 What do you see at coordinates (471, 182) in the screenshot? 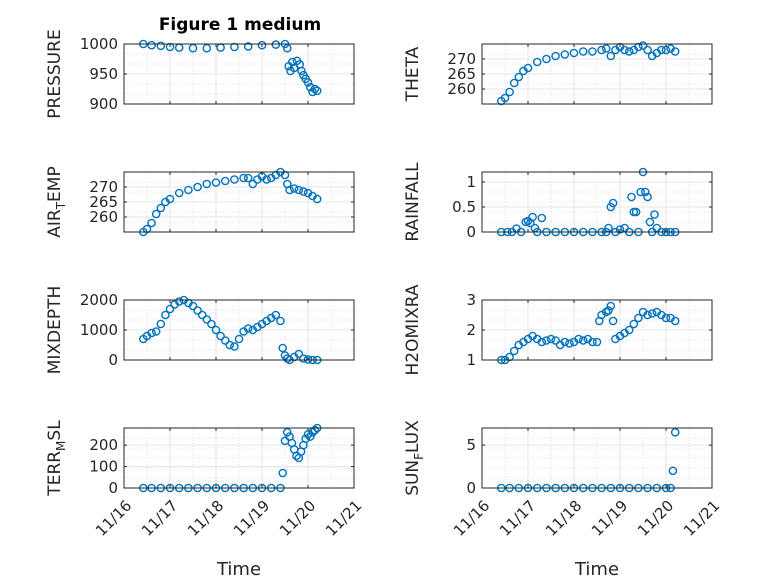
I see `y-tick-label: 1` at bounding box center [471, 182].